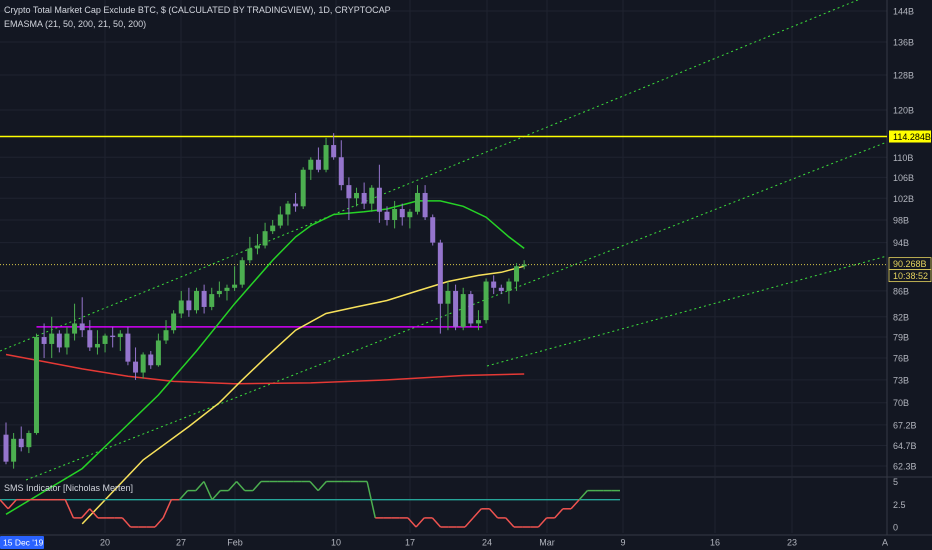 This screenshot has width=932, height=550. I want to click on price-tick-label: 128B, so click(903, 75).